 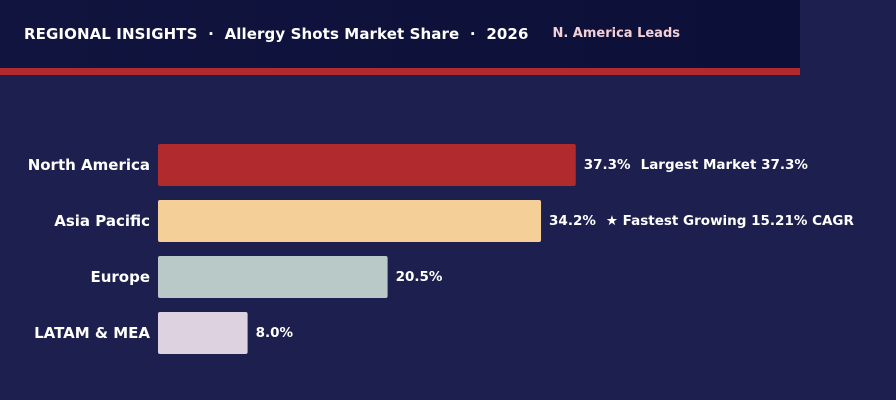 I want to click on bar-latam-and-mea, so click(x=203, y=333).